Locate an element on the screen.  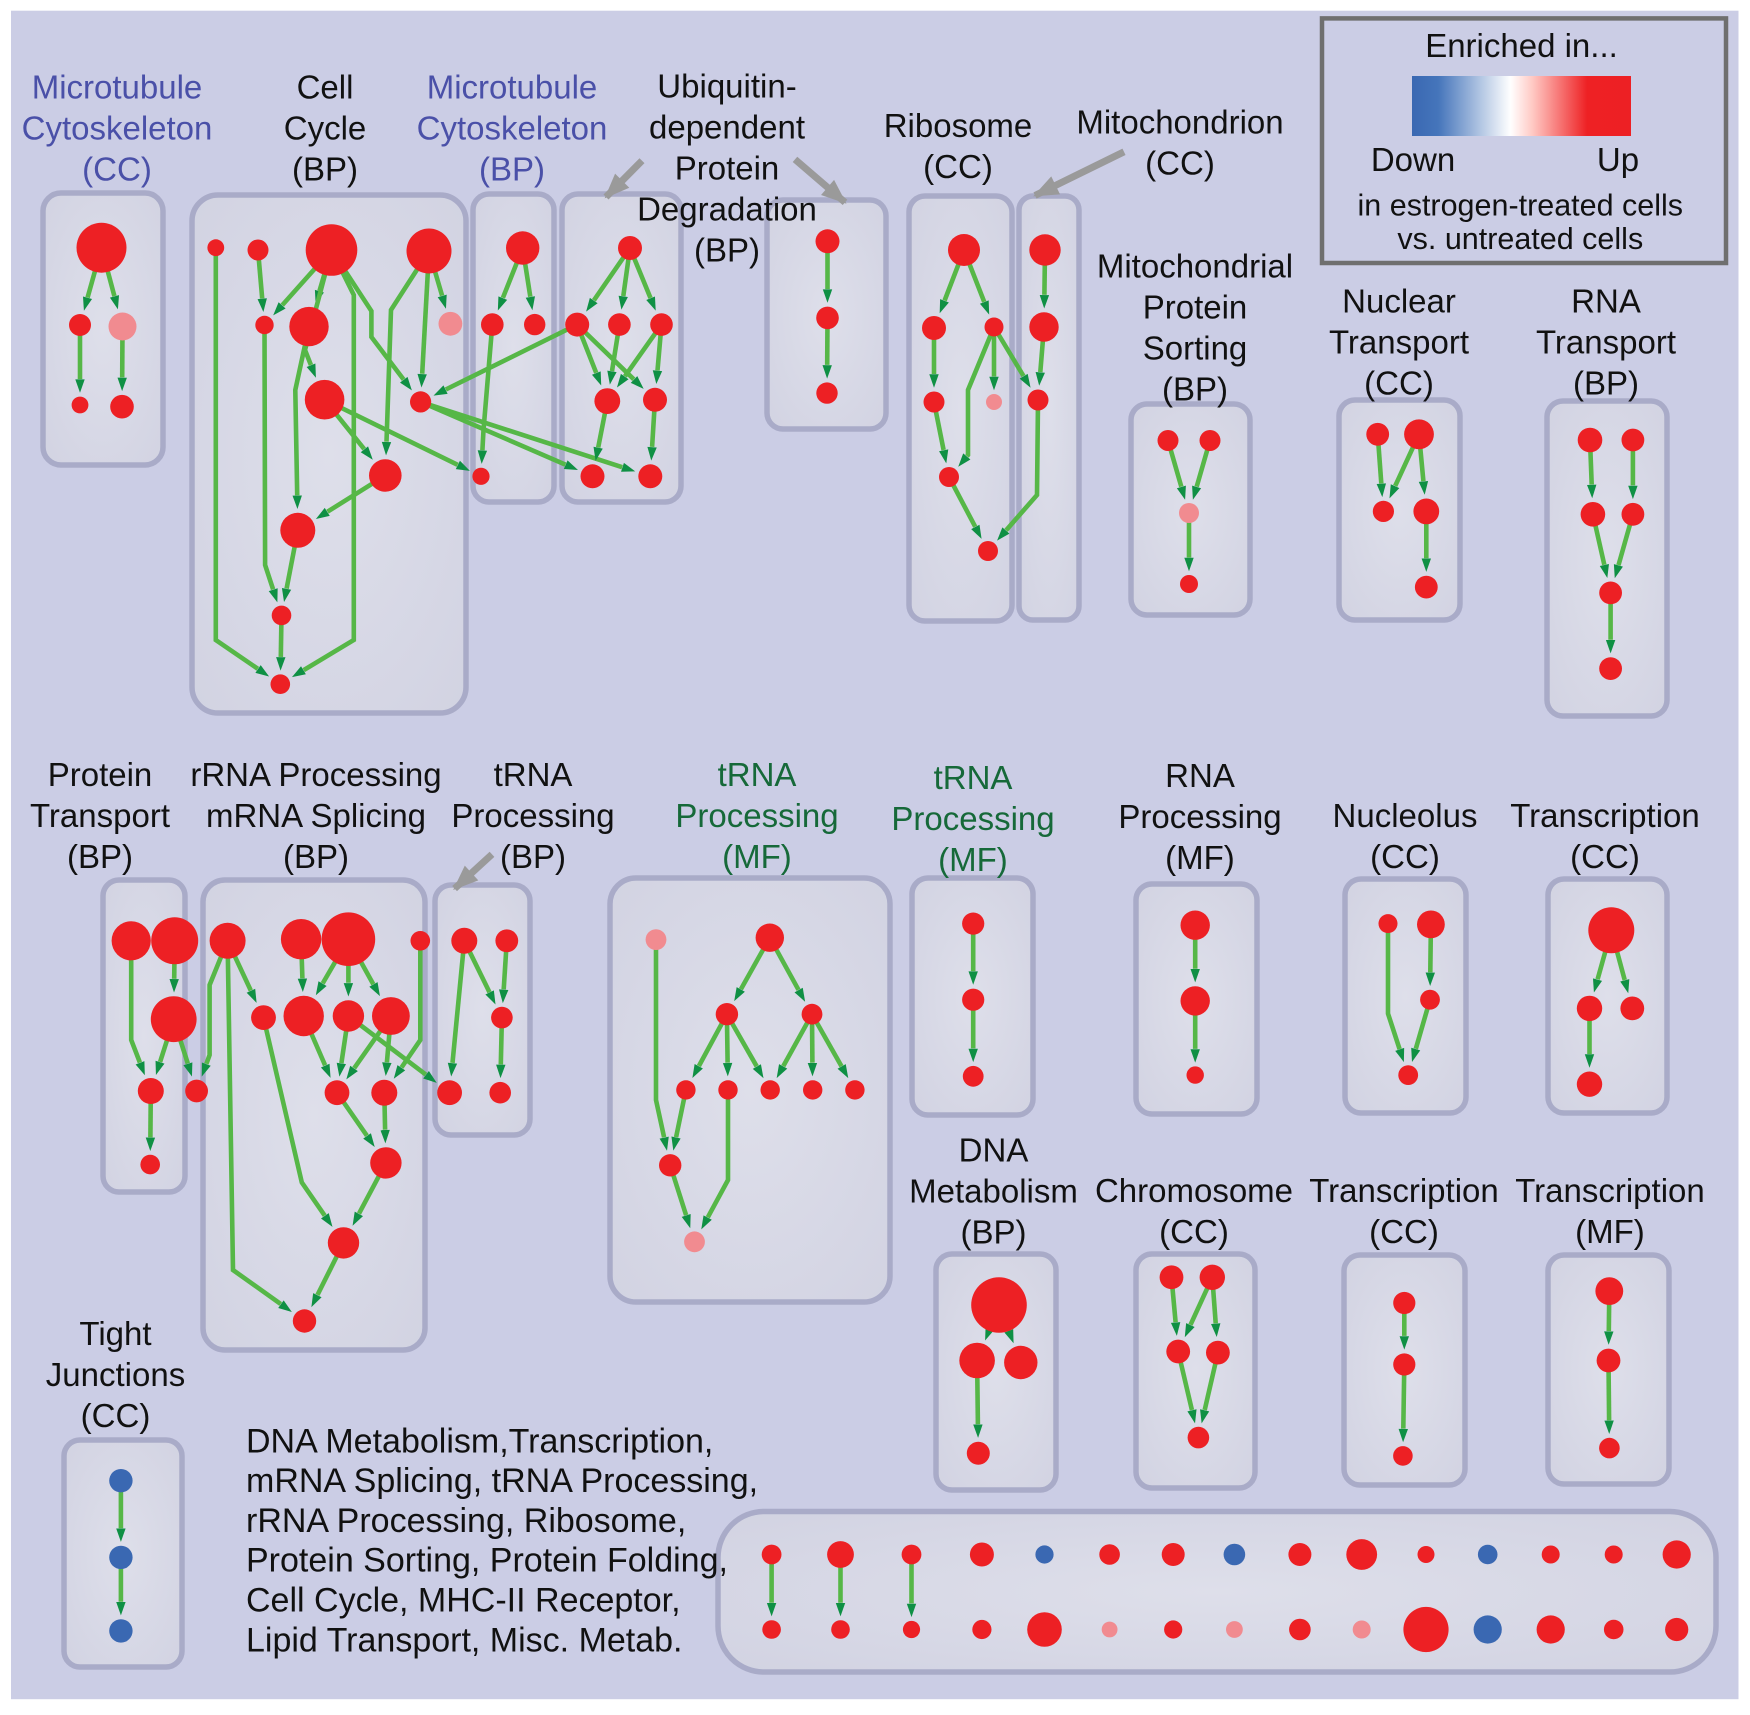
svg-text: DNA is located at coordinates (994, 1150).